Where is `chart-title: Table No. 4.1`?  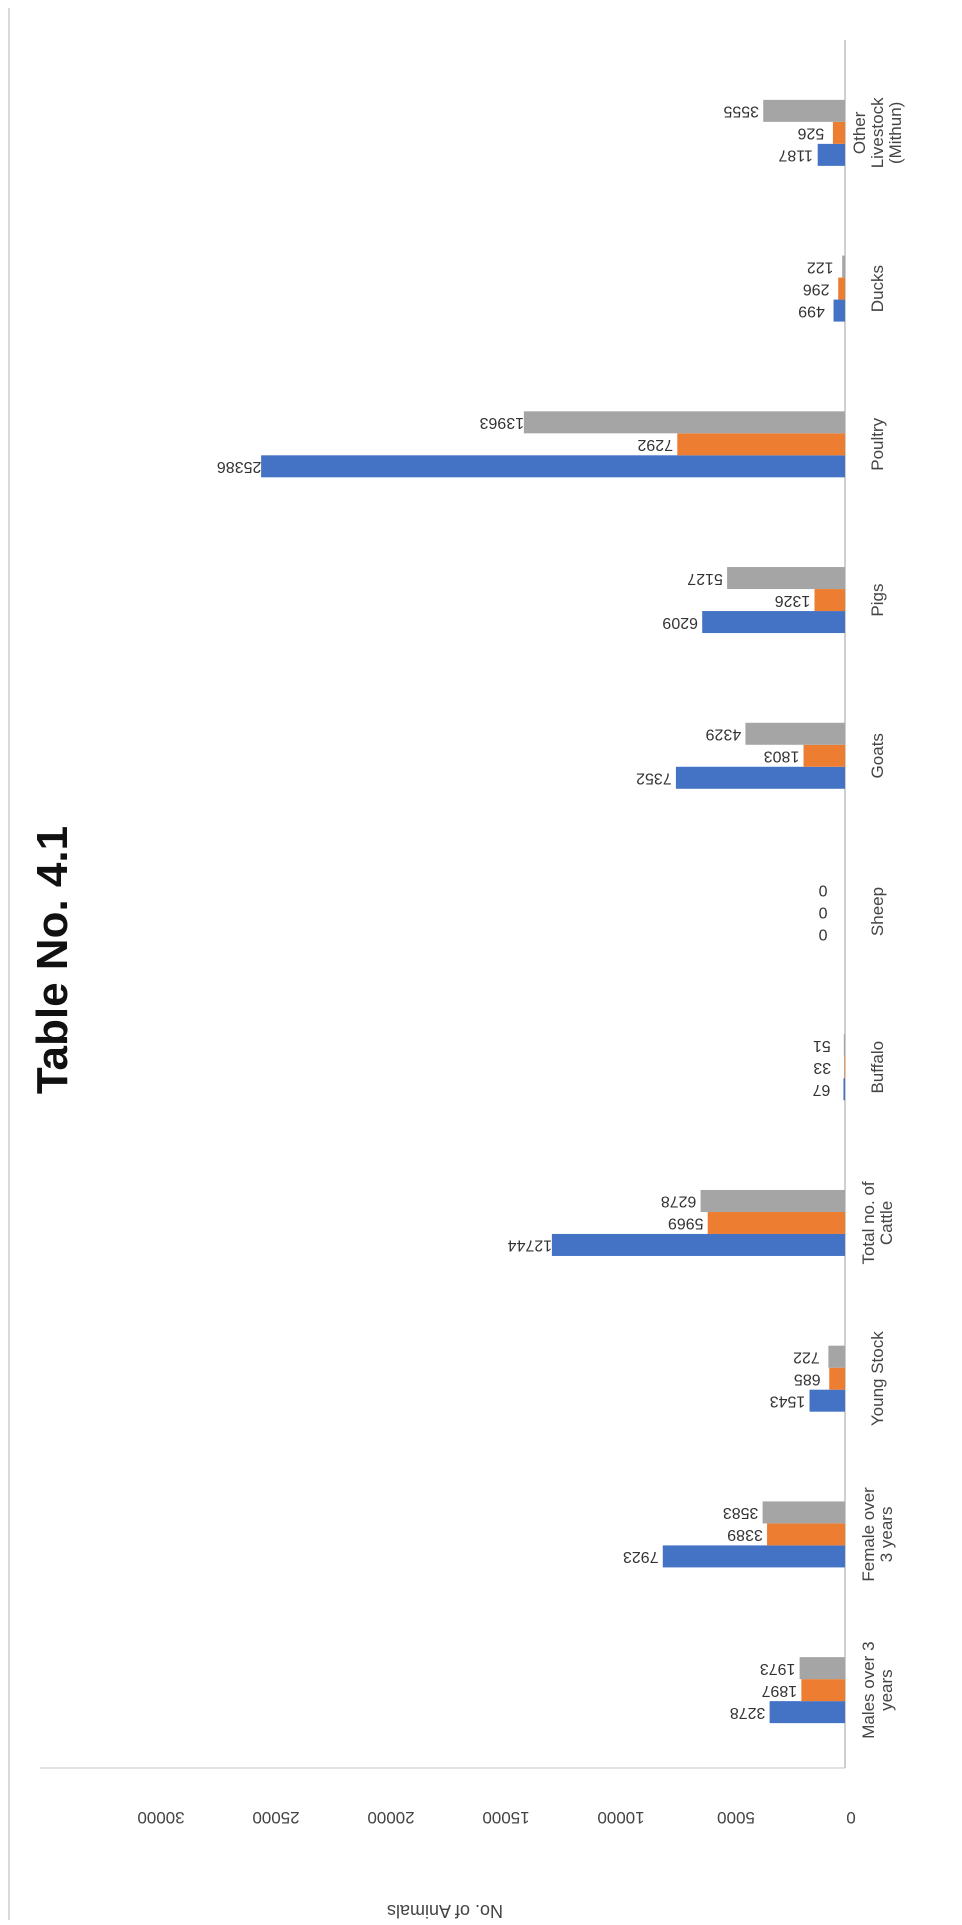 chart-title: Table No. 4.1 is located at coordinates (52, 960).